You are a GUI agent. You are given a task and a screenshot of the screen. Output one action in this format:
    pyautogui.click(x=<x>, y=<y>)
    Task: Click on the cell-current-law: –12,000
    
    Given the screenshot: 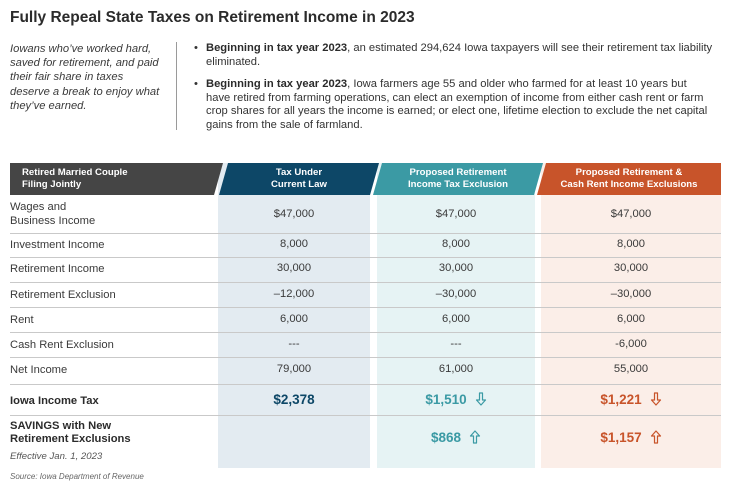 What is the action you would take?
    pyautogui.click(x=294, y=294)
    